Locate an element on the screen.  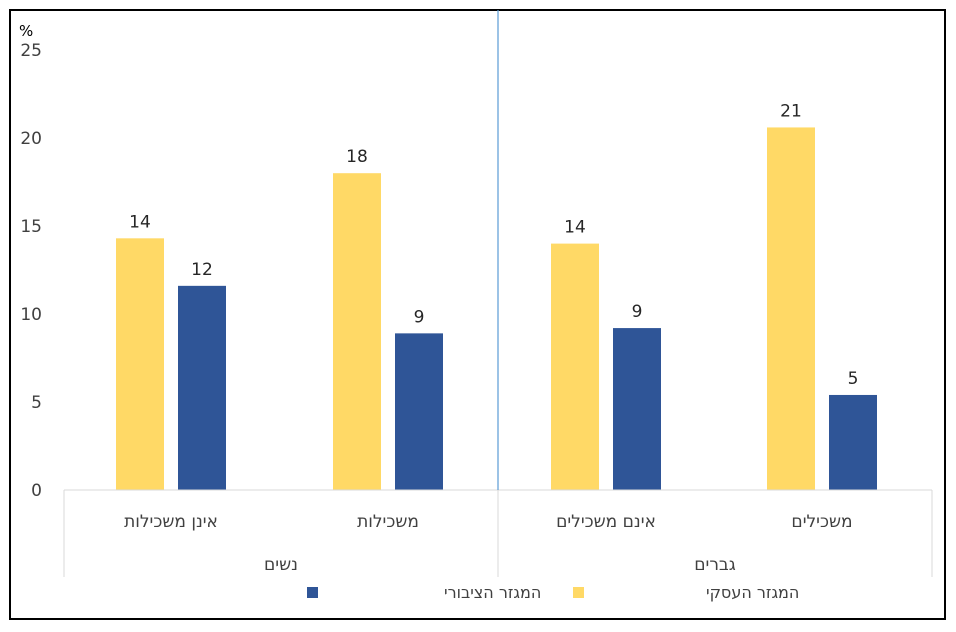
data-label: 21 is located at coordinates (791, 111).